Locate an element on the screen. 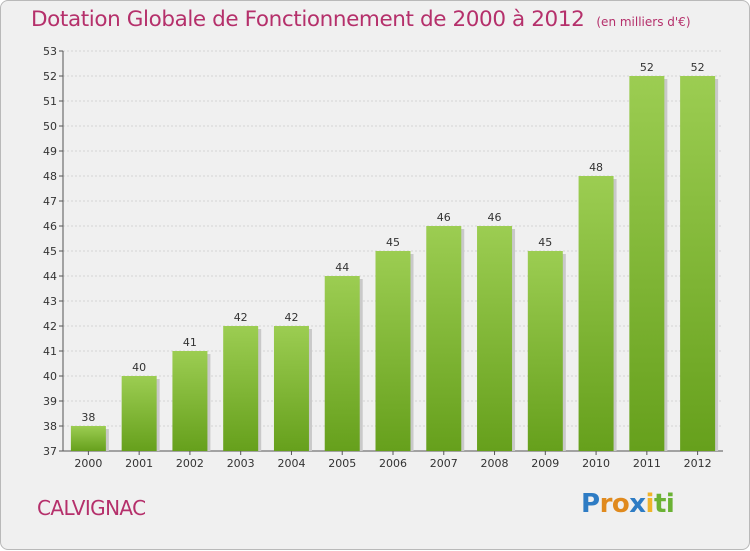 Image resolution: width=750 pixels, height=551 pixels. logo-letter: P is located at coordinates (590, 504).